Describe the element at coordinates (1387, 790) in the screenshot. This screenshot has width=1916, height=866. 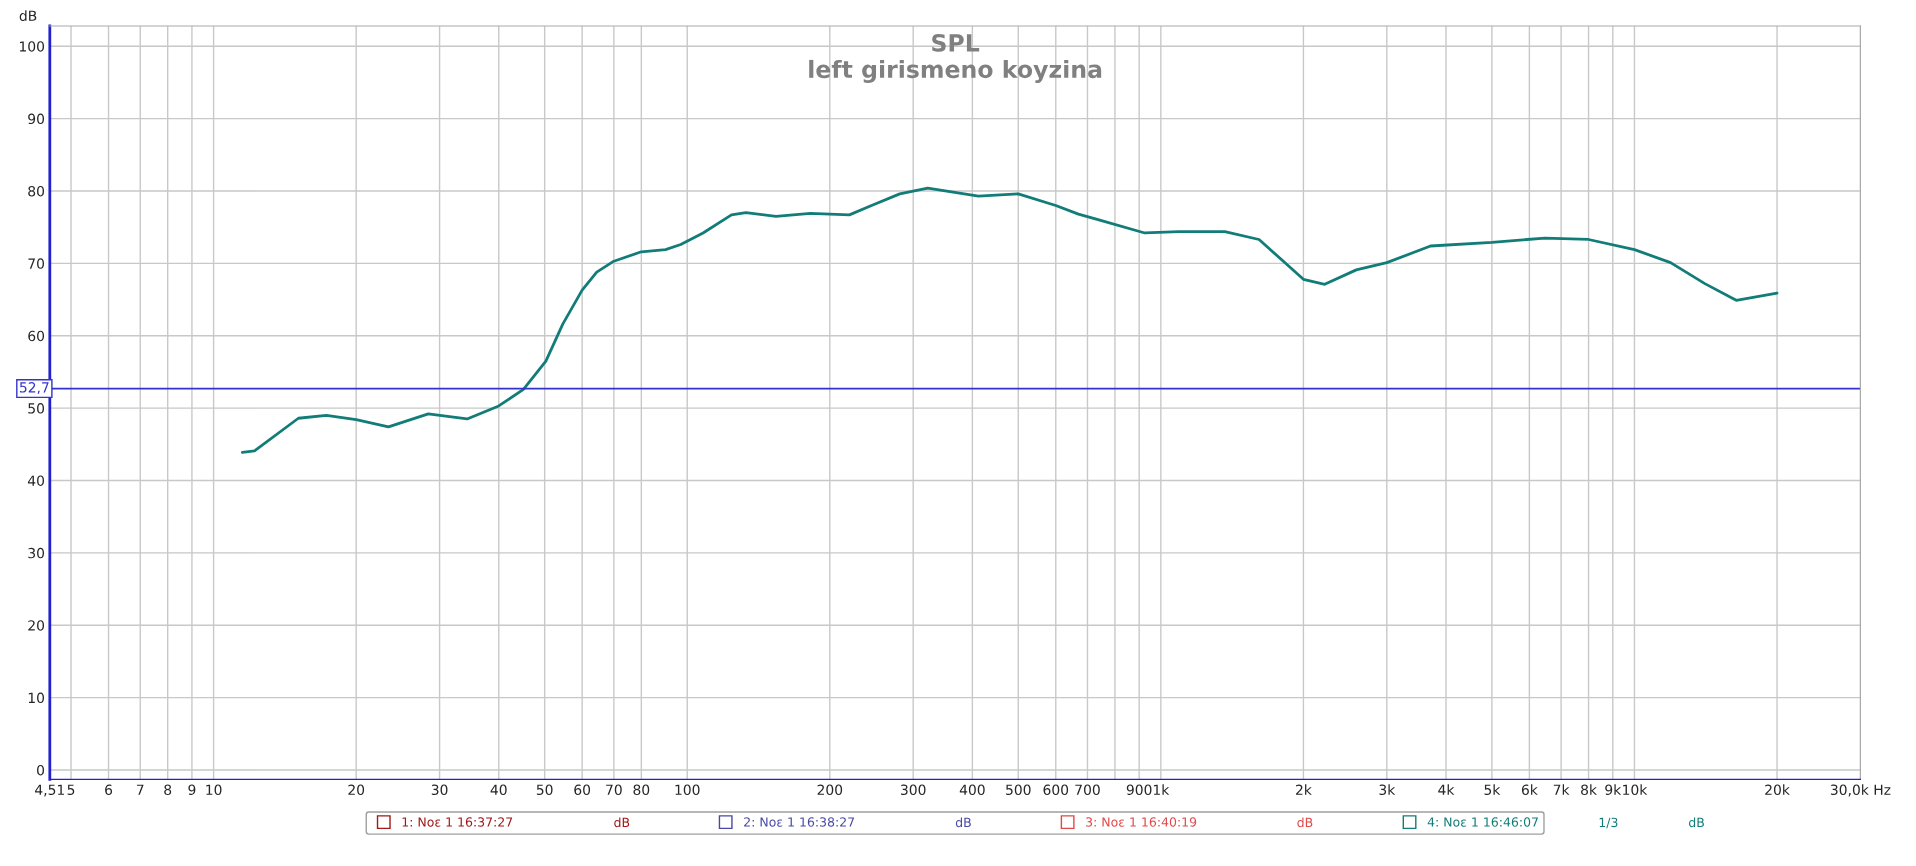
I see `x-tick-label: 3k` at that location.